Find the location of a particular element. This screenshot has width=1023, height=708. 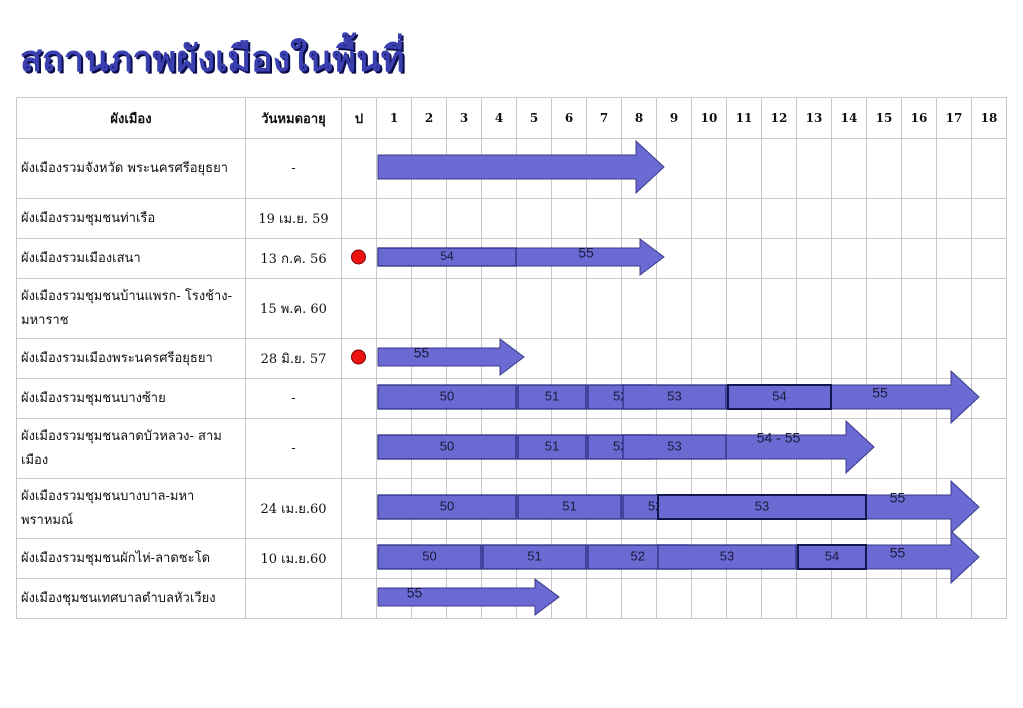

header-year-11: 11 is located at coordinates (744, 118).